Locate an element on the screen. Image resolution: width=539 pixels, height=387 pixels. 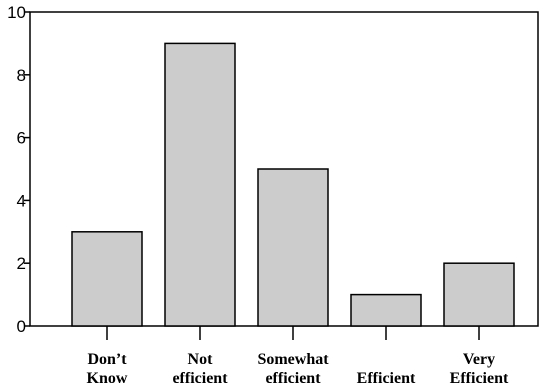
x-tick-label-line: Know is located at coordinates (107, 378).